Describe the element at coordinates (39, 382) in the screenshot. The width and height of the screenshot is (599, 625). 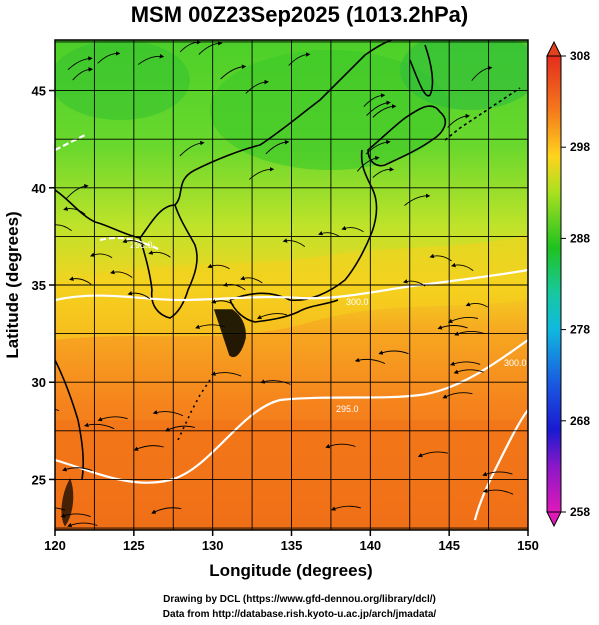
I see `y-tick-label: 30` at that location.